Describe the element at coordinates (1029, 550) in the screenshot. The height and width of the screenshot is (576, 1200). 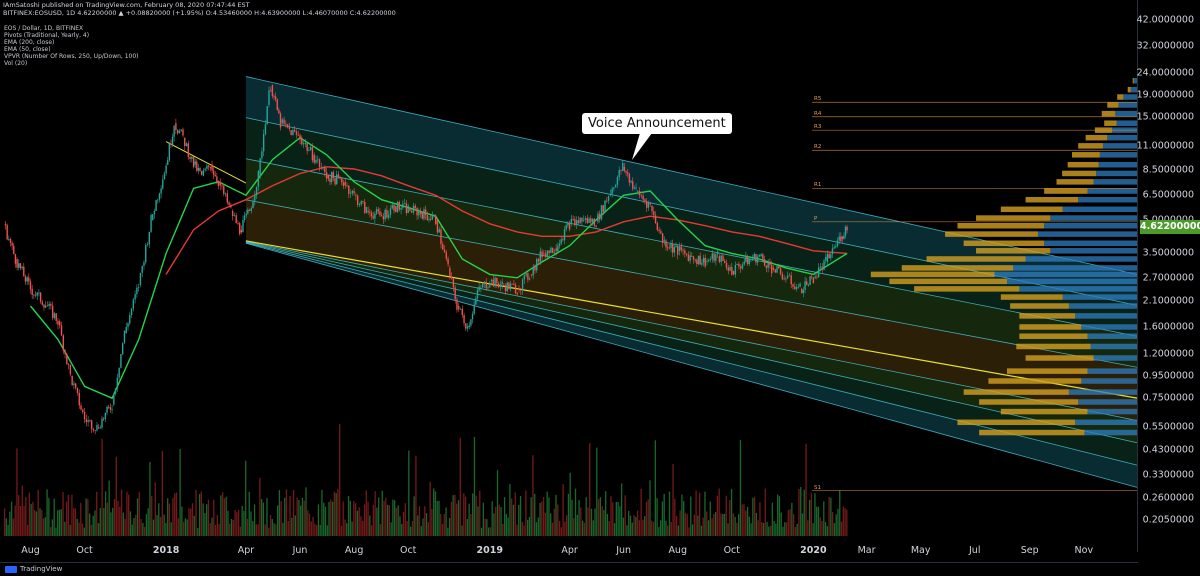
I see `time-tick-label: Sep` at that location.